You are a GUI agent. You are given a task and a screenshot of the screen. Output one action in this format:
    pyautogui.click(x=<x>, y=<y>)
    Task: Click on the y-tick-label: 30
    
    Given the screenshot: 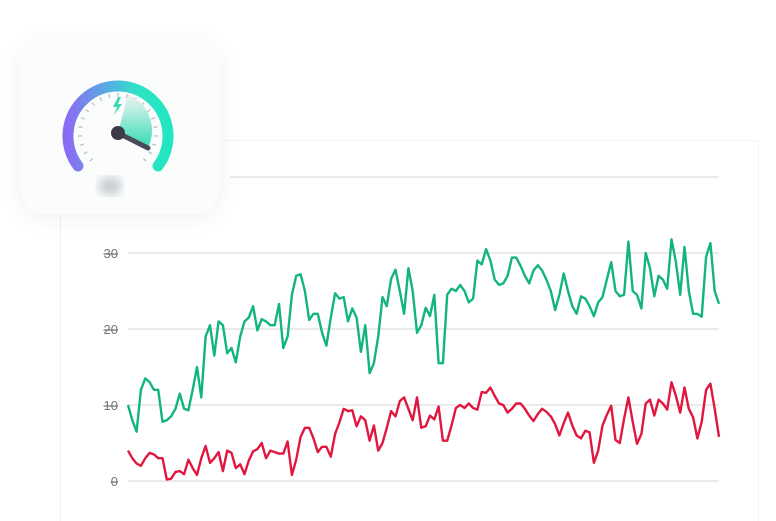 What is the action you would take?
    pyautogui.click(x=111, y=253)
    